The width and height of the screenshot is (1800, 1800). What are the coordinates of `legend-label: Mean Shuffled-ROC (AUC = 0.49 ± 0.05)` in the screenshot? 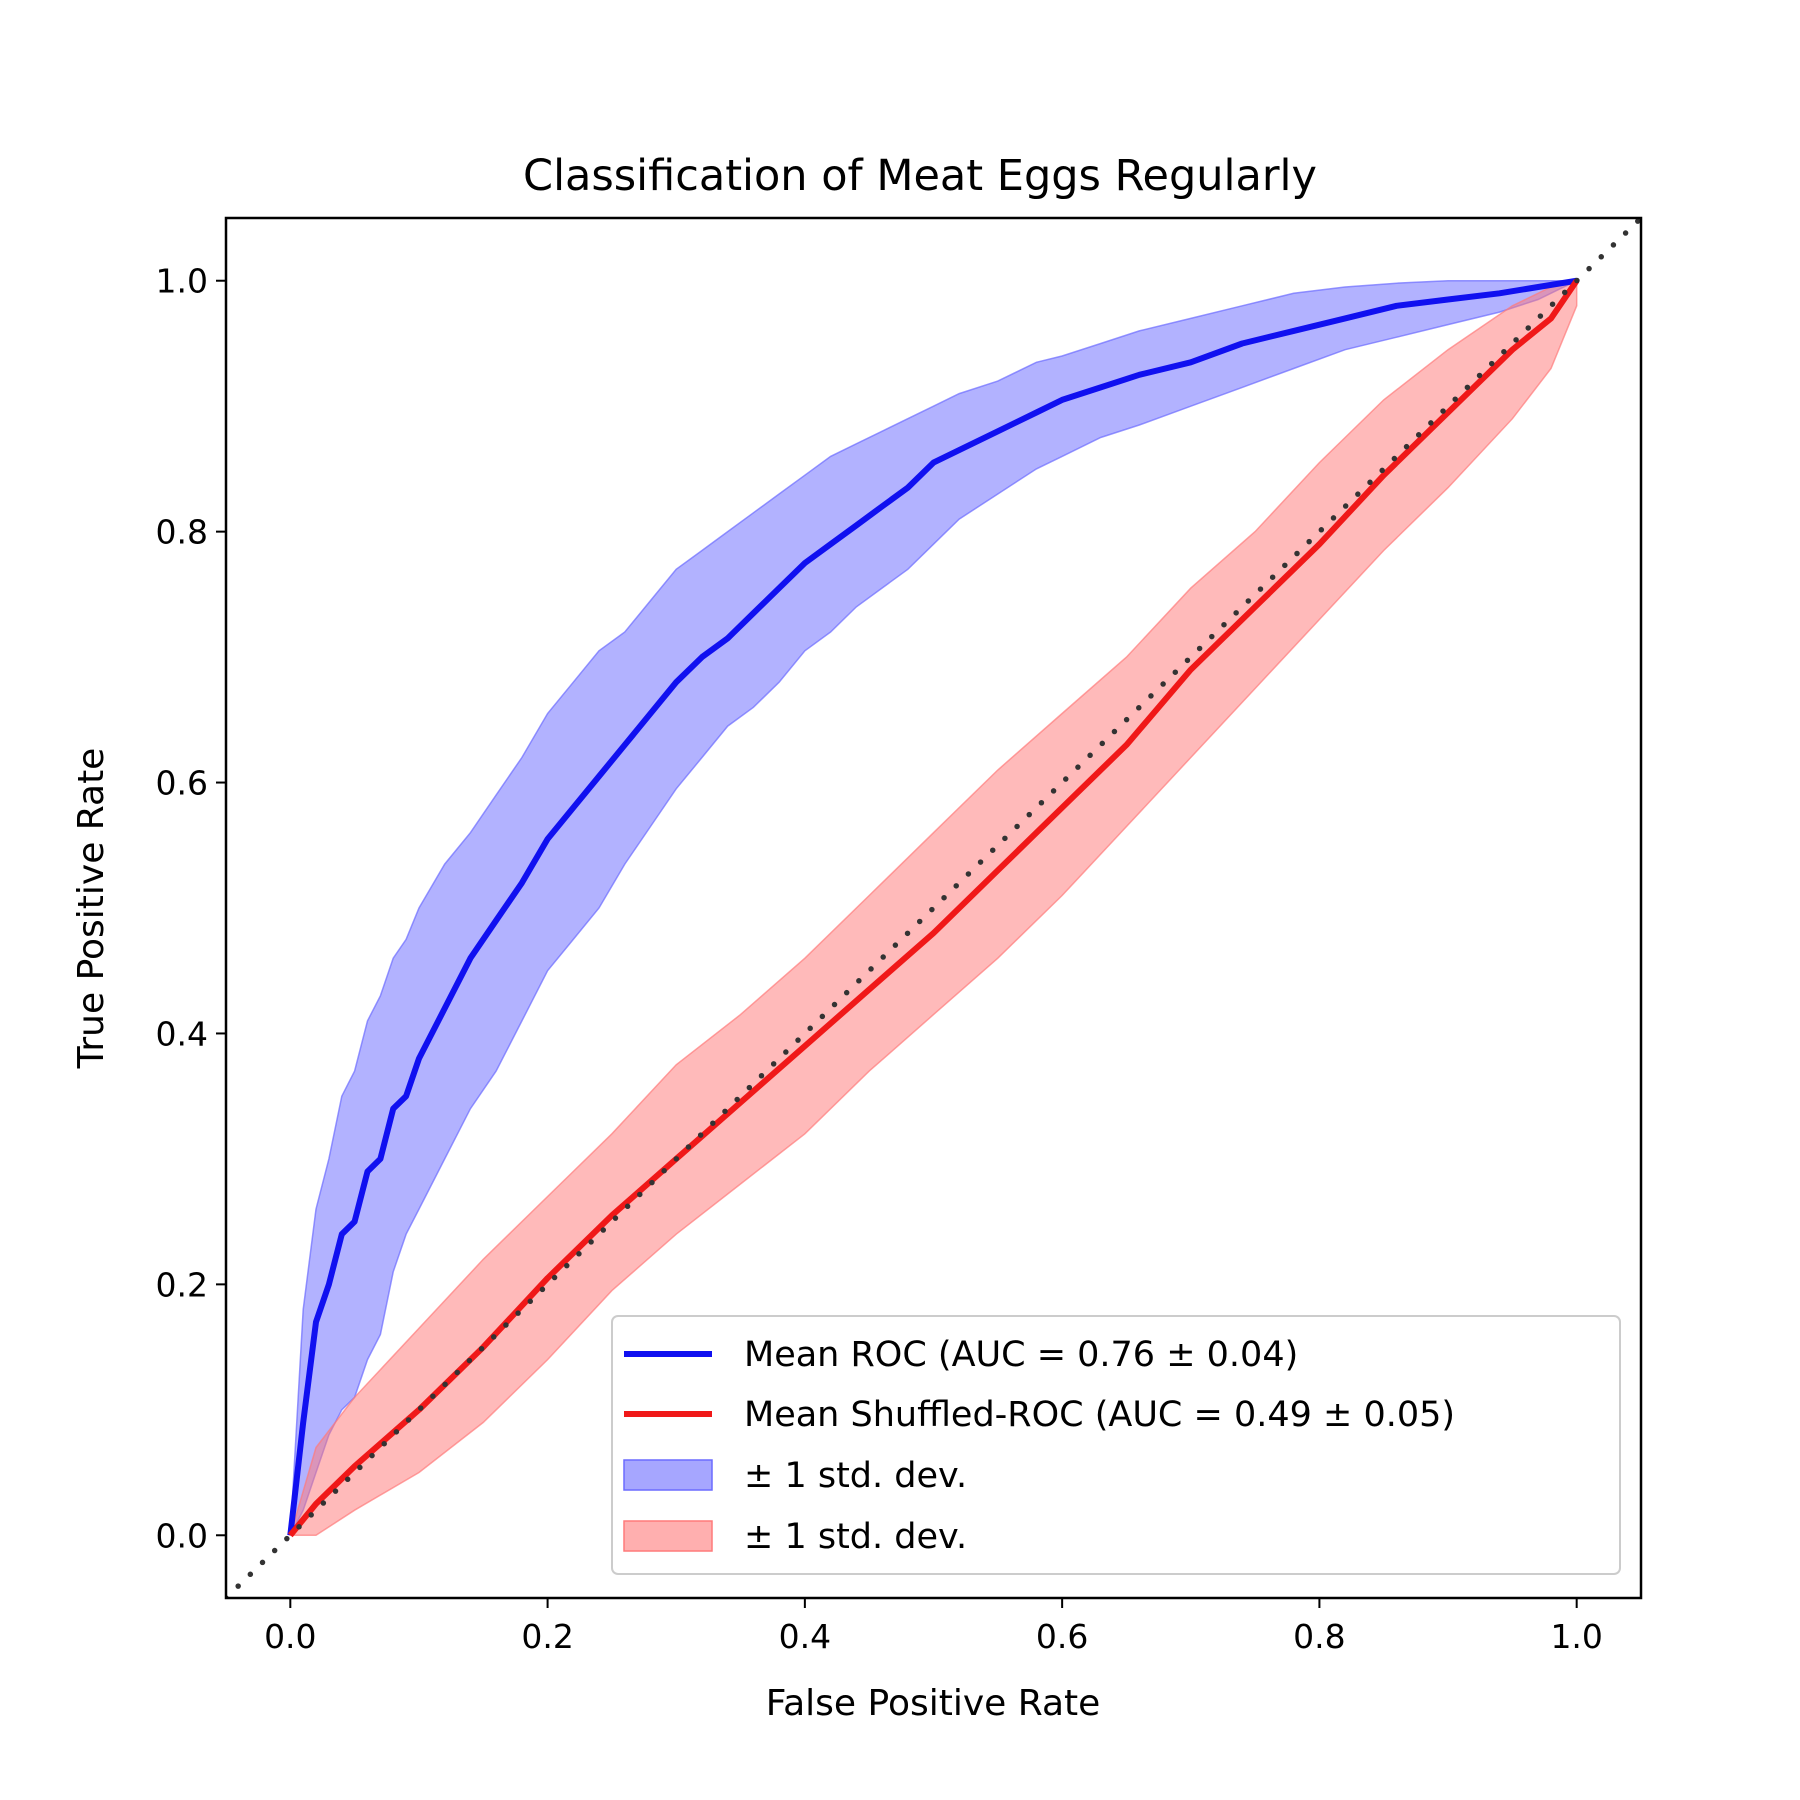 It's located at (1099, 1415).